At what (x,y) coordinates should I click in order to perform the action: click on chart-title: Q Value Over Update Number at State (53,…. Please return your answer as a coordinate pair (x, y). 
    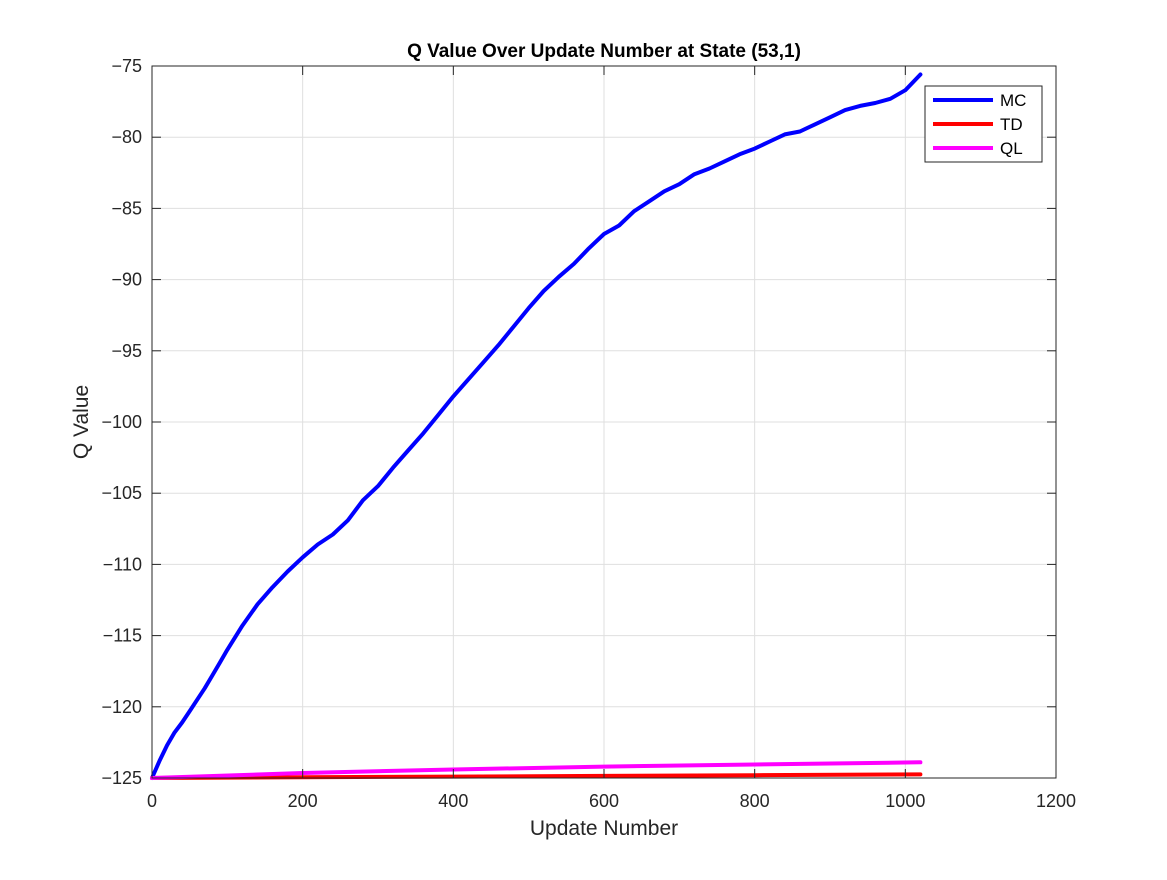
    Looking at the image, I should click on (604, 51).